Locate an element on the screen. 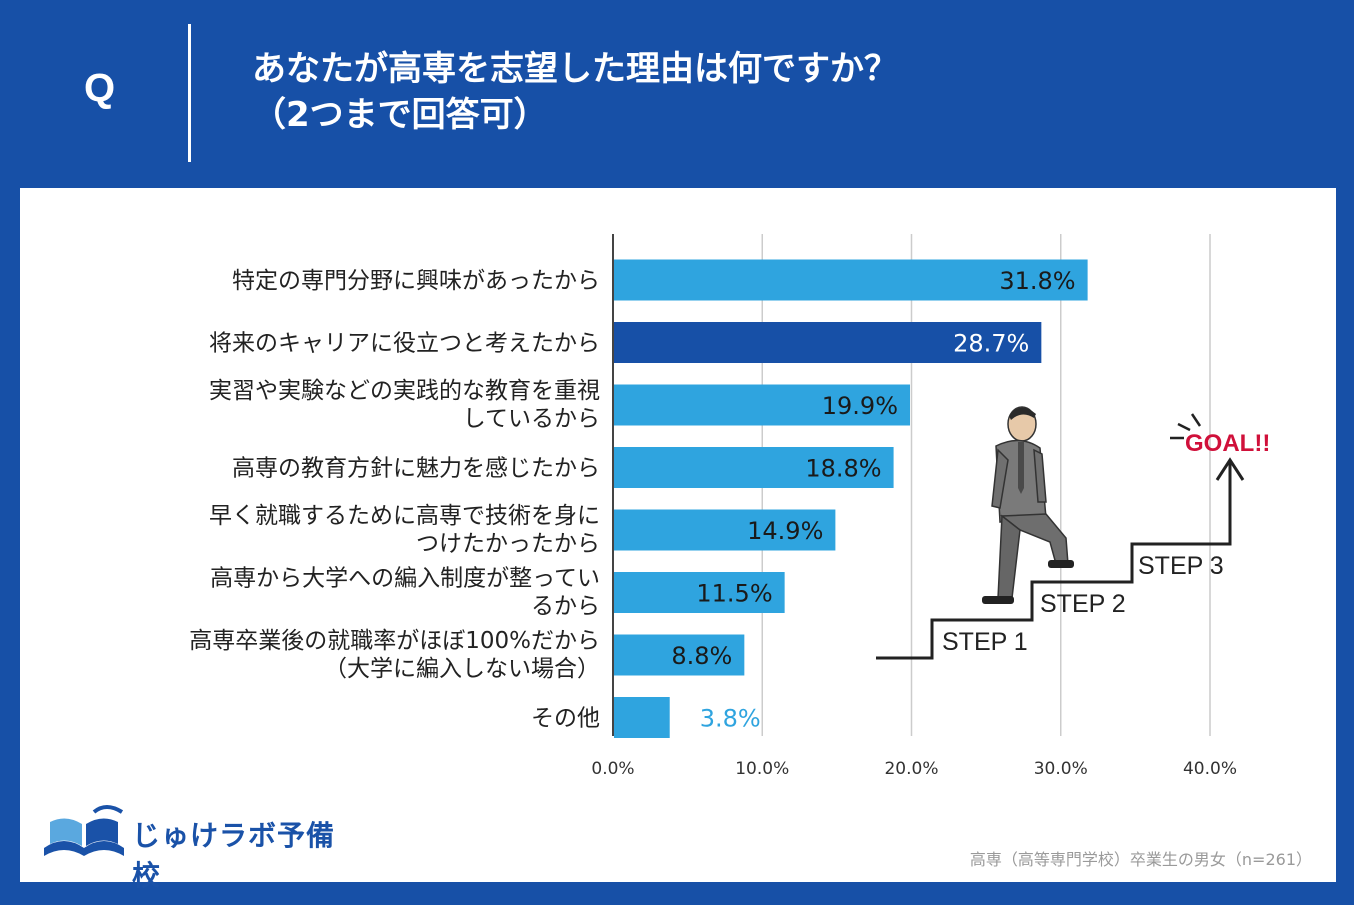 This screenshot has width=1354, height=905. category-label: （大学に編入しない場合） is located at coordinates (462, 669).